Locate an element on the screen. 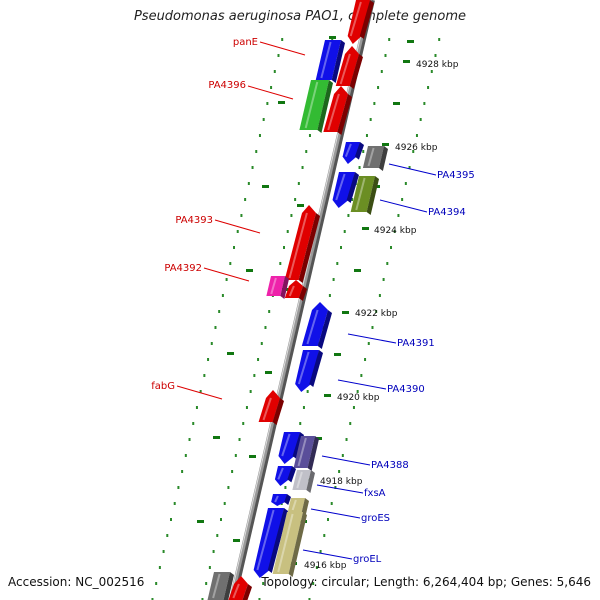 Image resolution: width=600 pixels, height=600 pixels. gene-label-fabG: fabG is located at coordinates (163, 386).